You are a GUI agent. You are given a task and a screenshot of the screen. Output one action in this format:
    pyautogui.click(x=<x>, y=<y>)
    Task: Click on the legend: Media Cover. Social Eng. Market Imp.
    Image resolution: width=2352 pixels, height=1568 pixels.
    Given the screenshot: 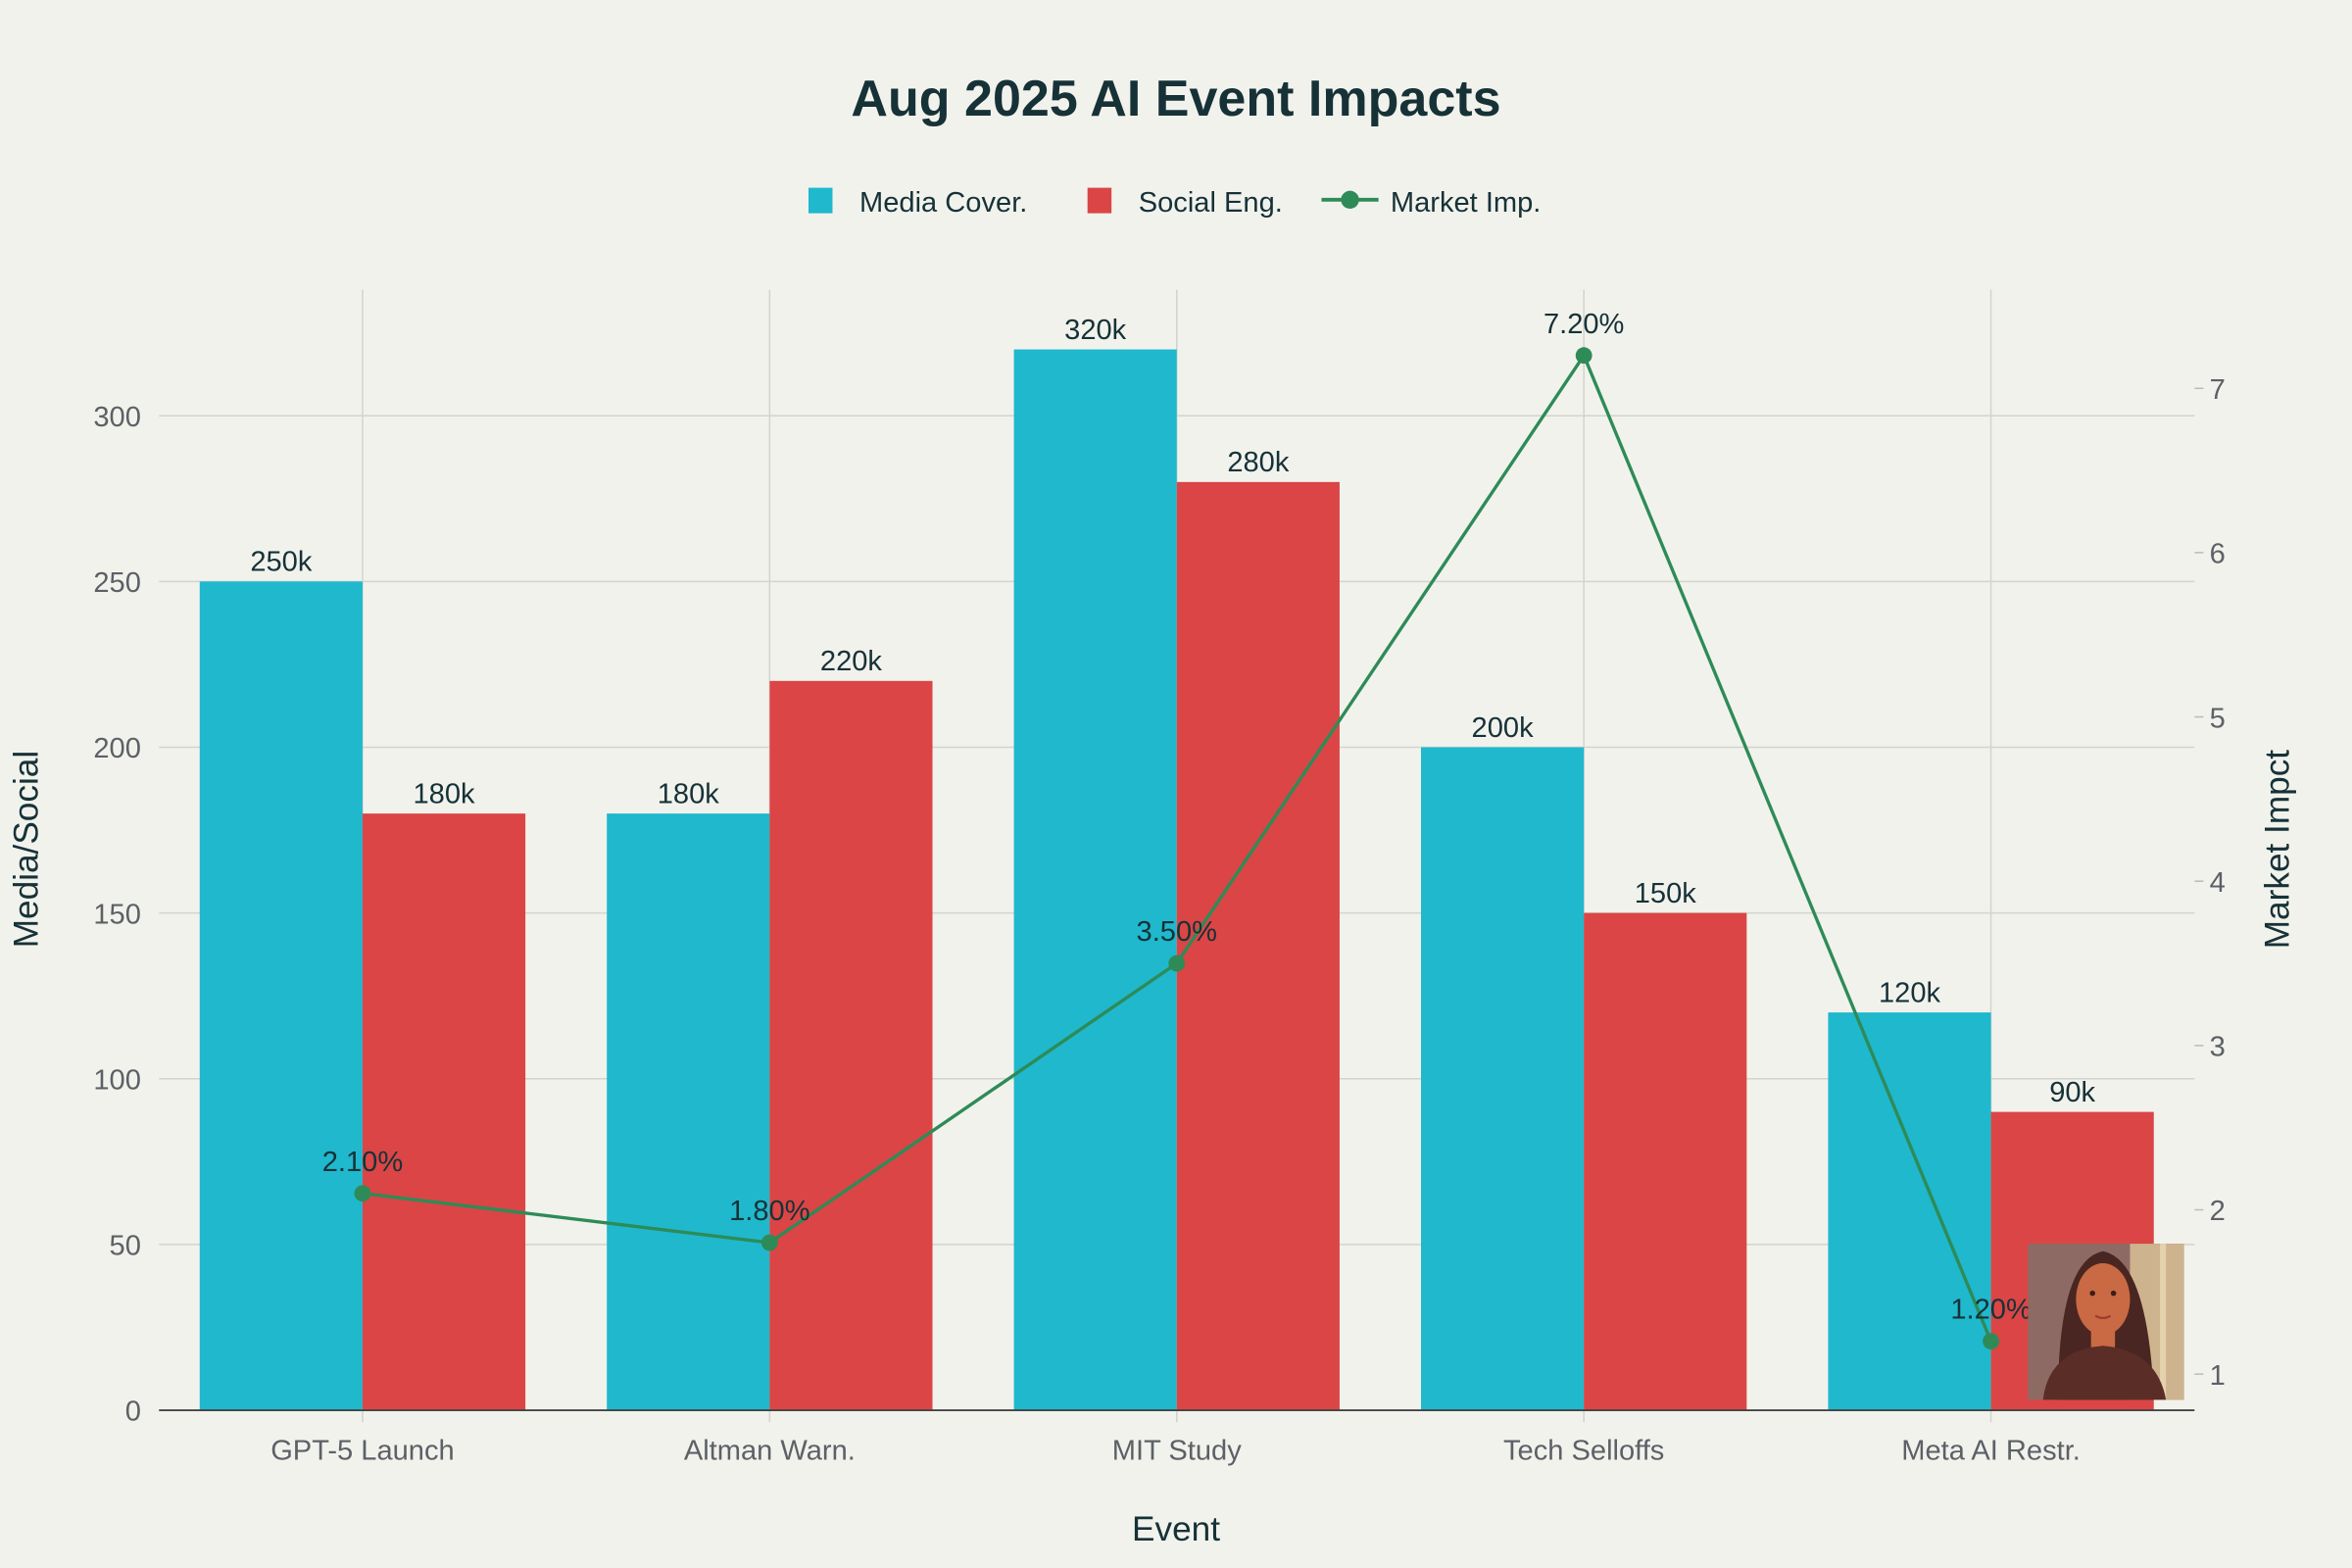 What is the action you would take?
    pyautogui.click(x=1174, y=203)
    